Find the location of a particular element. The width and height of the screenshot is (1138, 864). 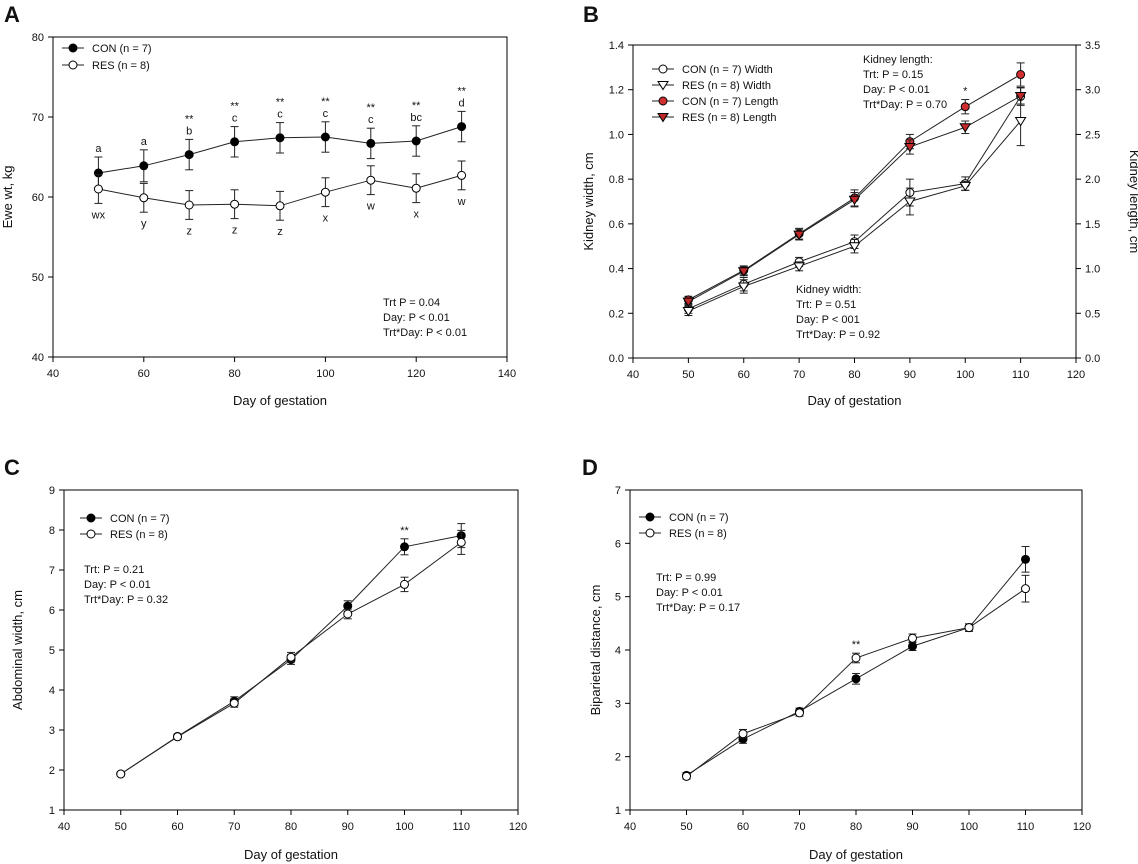

y-tick-label-d: 4 is located at coordinates (618, 651).